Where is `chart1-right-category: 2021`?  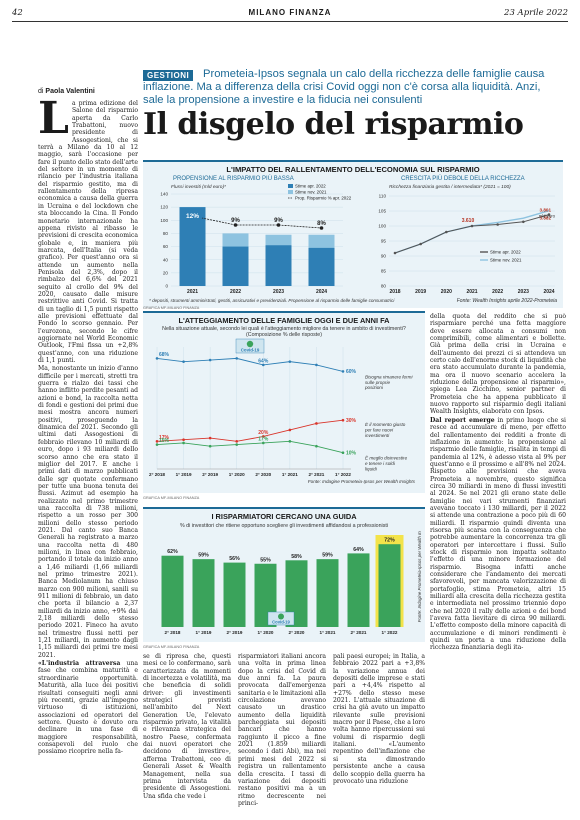
chart1-right-category: 2021 is located at coordinates (471, 292).